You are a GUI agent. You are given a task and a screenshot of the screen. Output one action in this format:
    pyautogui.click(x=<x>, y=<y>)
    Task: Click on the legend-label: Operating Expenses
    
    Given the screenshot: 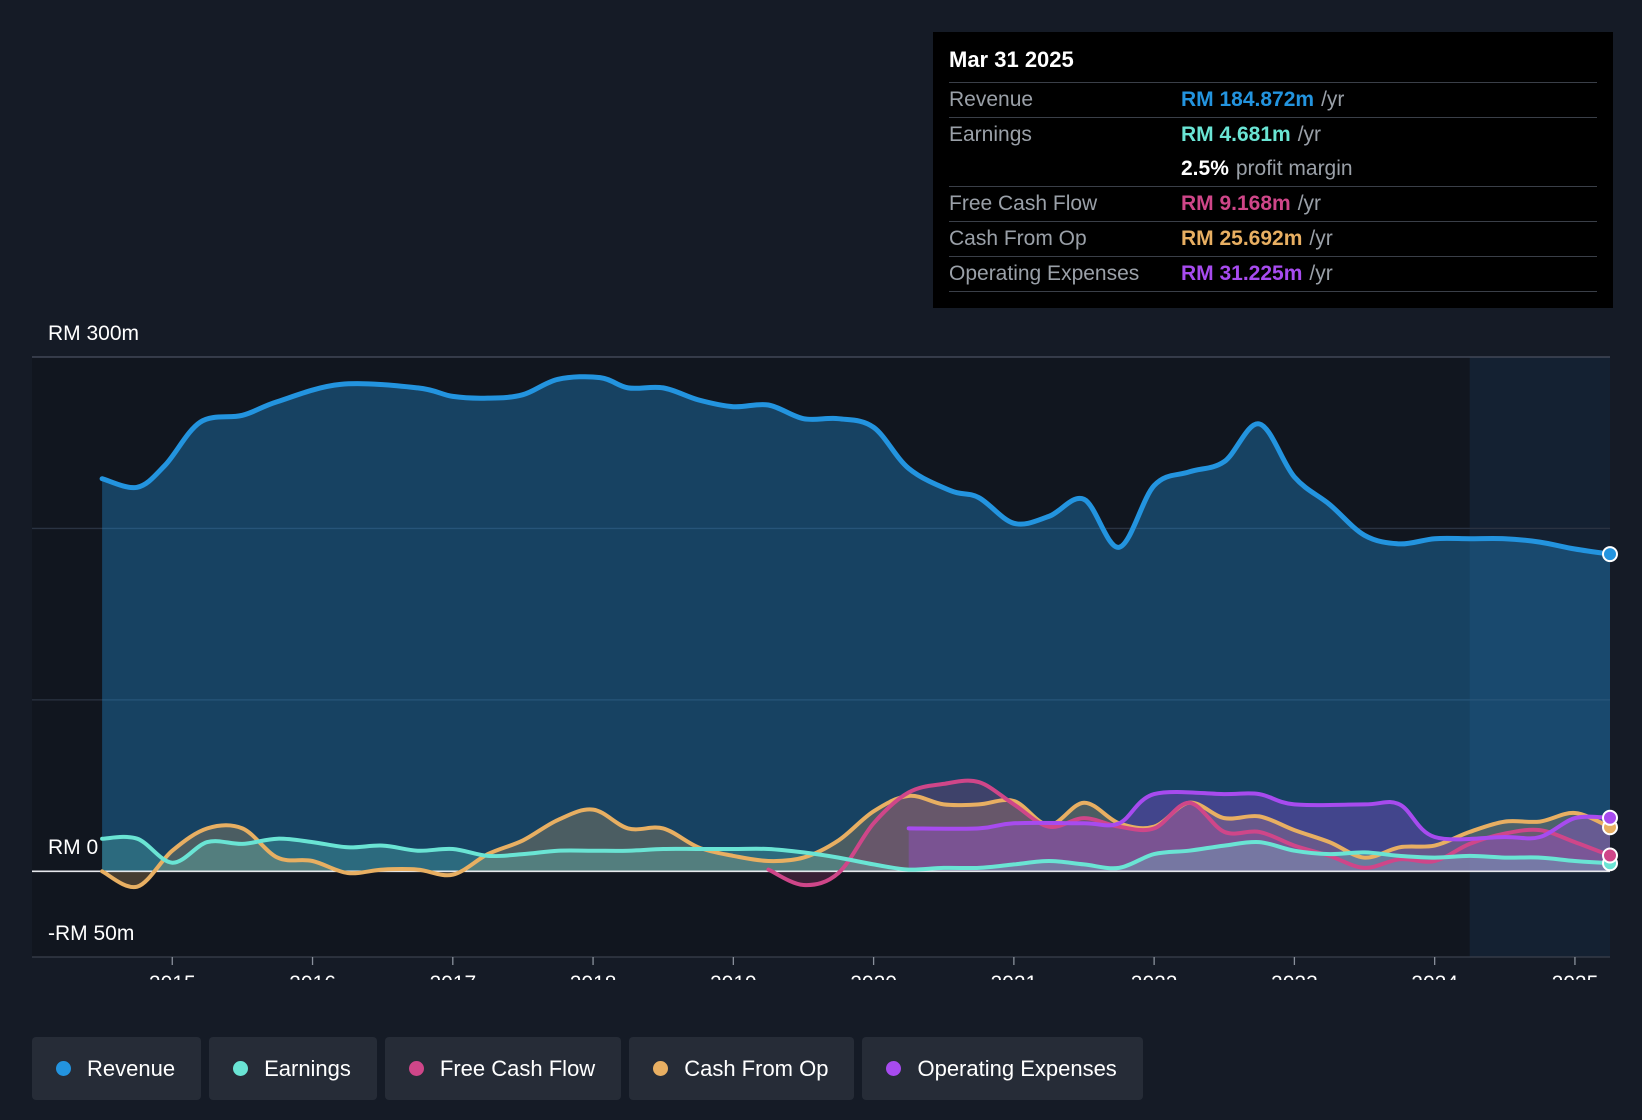 What is the action you would take?
    pyautogui.click(x=1017, y=1068)
    